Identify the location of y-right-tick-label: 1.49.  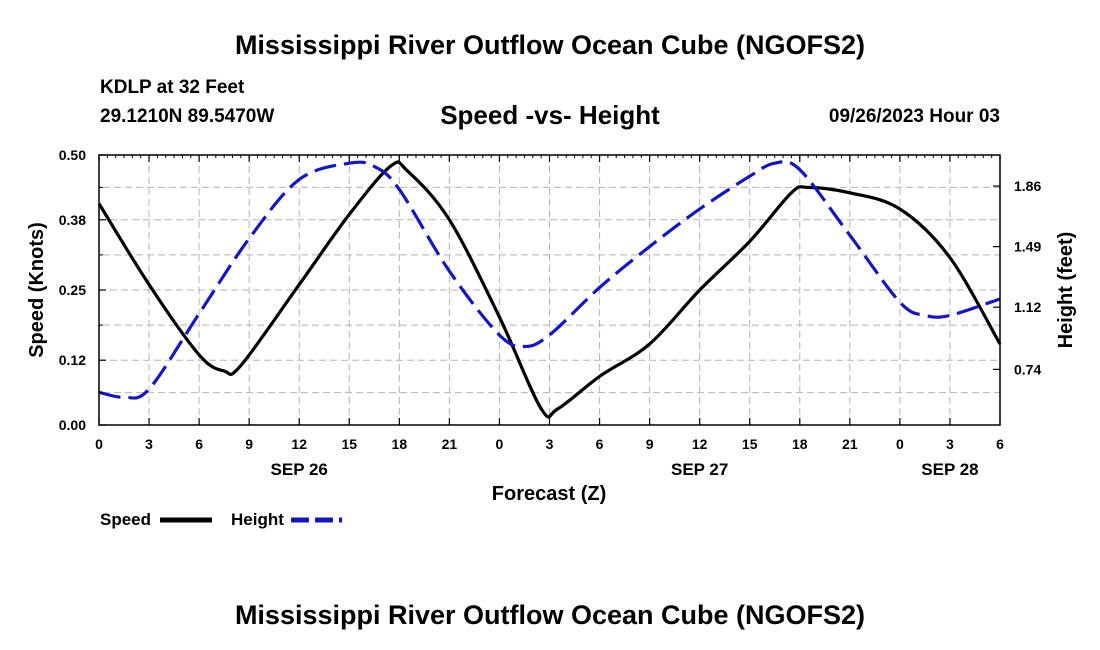
(1027, 247).